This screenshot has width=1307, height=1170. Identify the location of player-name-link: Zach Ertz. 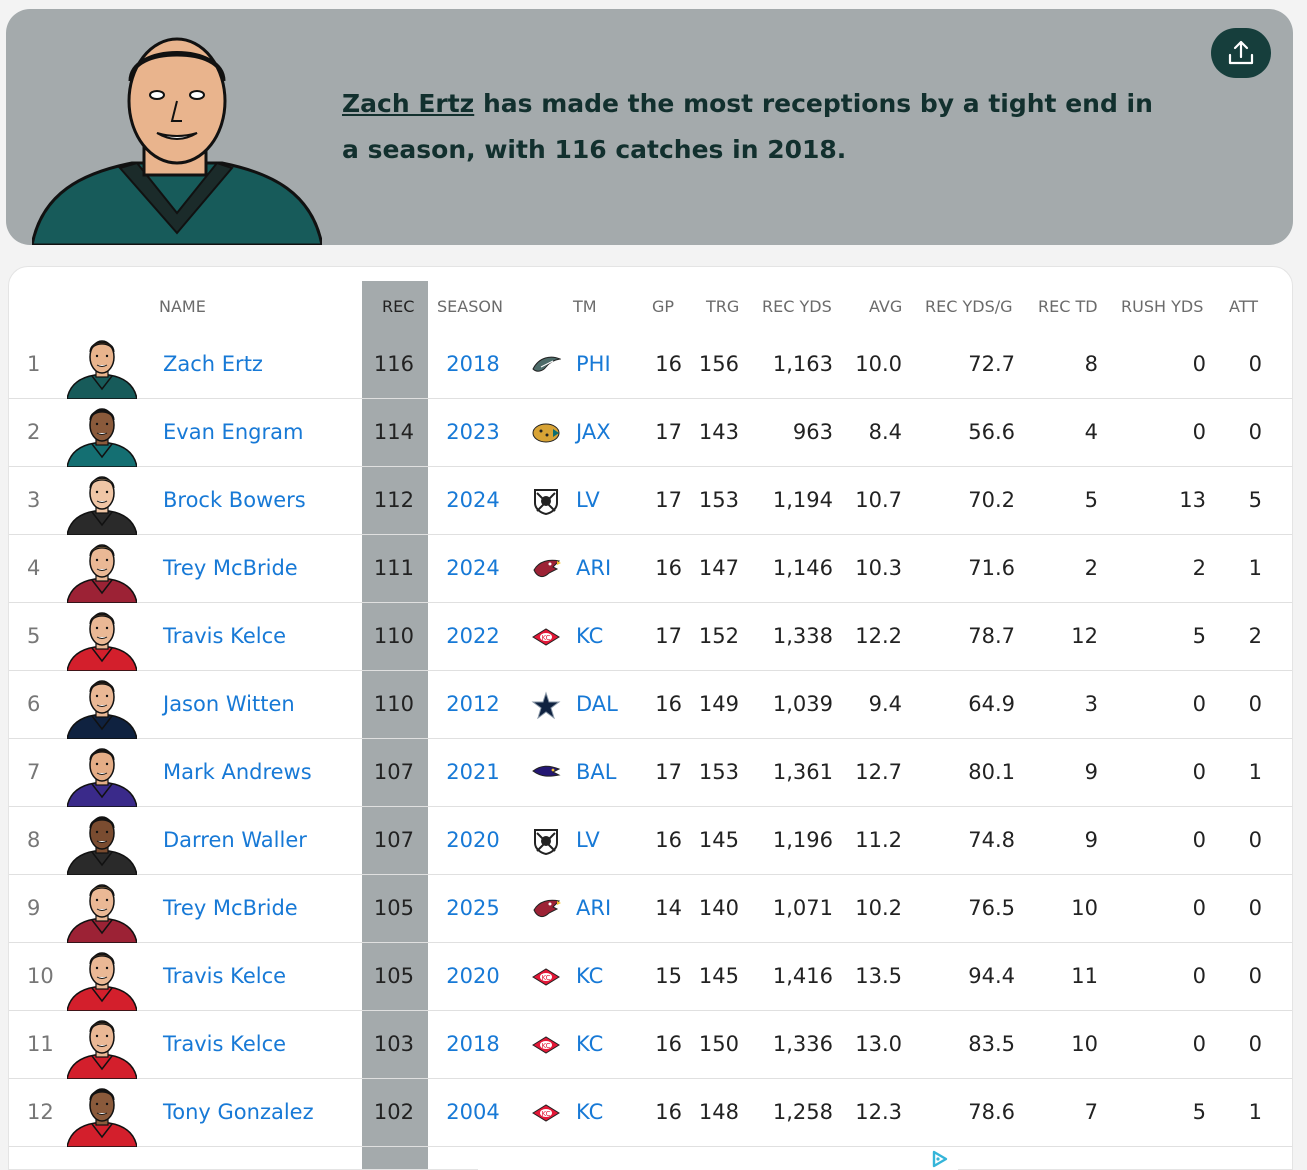
(213, 364).